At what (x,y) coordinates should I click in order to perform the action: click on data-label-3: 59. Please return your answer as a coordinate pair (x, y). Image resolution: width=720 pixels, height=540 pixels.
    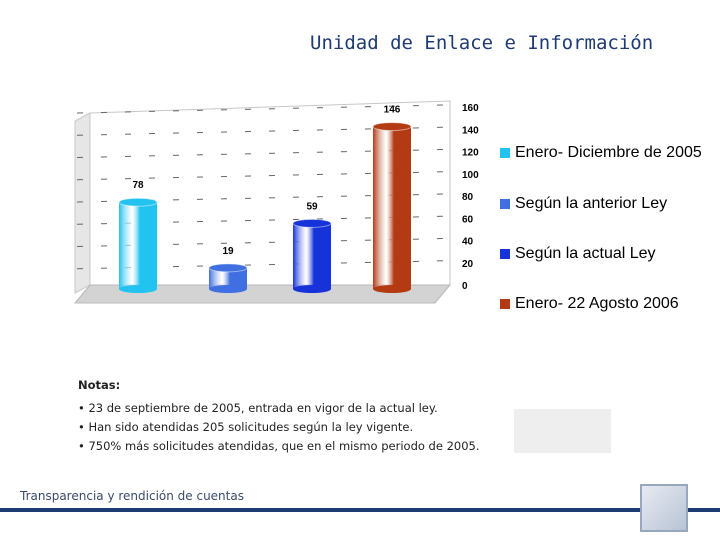
    Looking at the image, I should click on (312, 206).